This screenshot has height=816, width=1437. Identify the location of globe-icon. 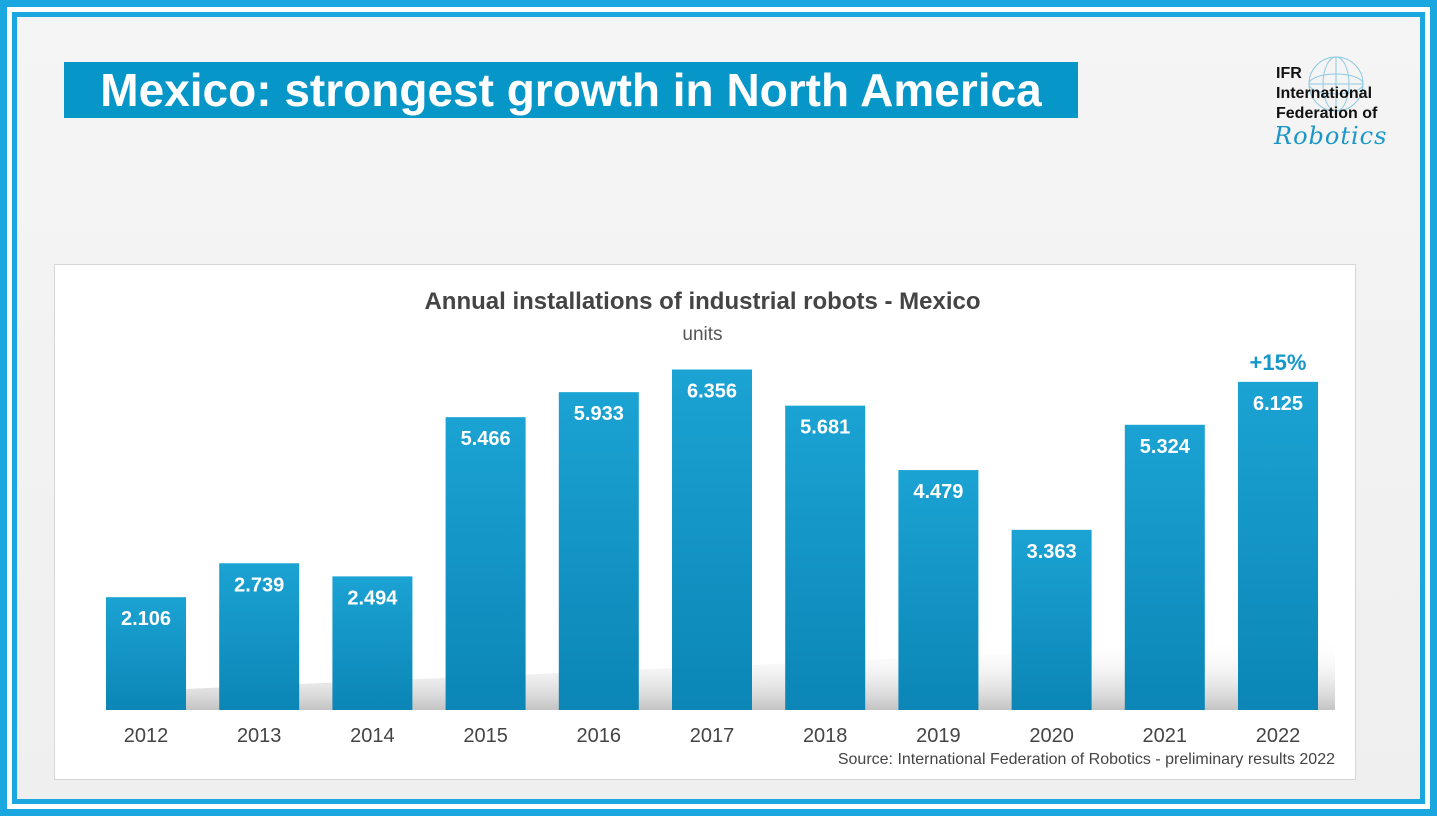
(1336, 84).